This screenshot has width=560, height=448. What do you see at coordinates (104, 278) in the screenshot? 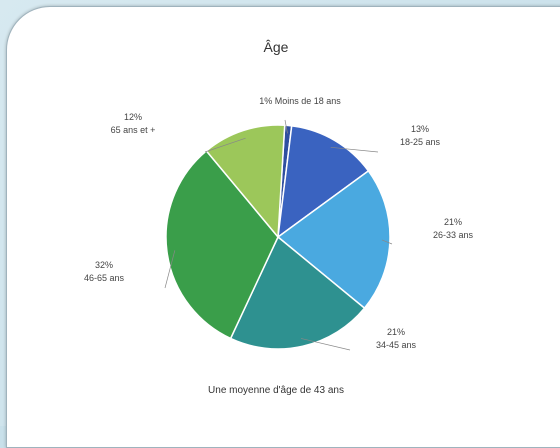
I see `slice-category-label: 46-65 ans` at bounding box center [104, 278].